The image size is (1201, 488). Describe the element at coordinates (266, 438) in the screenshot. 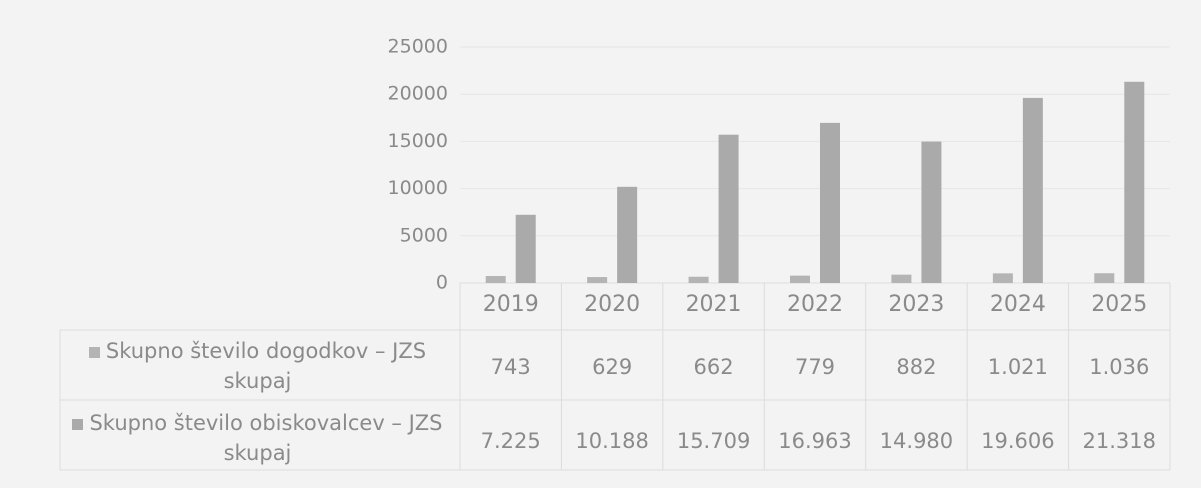

I see `legend-label: Skupno število obiskovalcev – JZS skupaj` at that location.